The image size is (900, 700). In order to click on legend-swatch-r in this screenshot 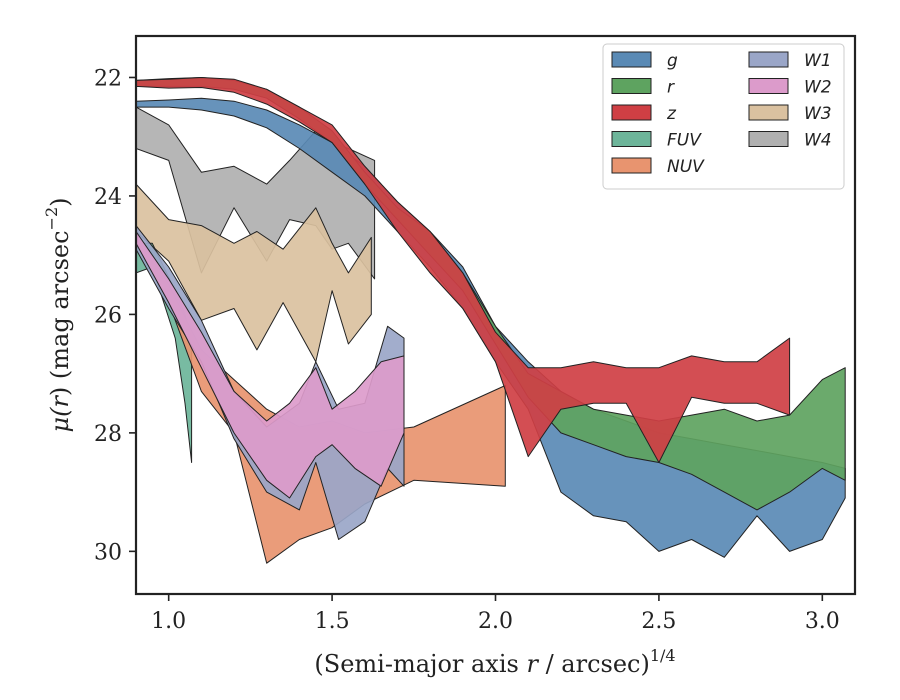, I will do `click(631, 86)`.